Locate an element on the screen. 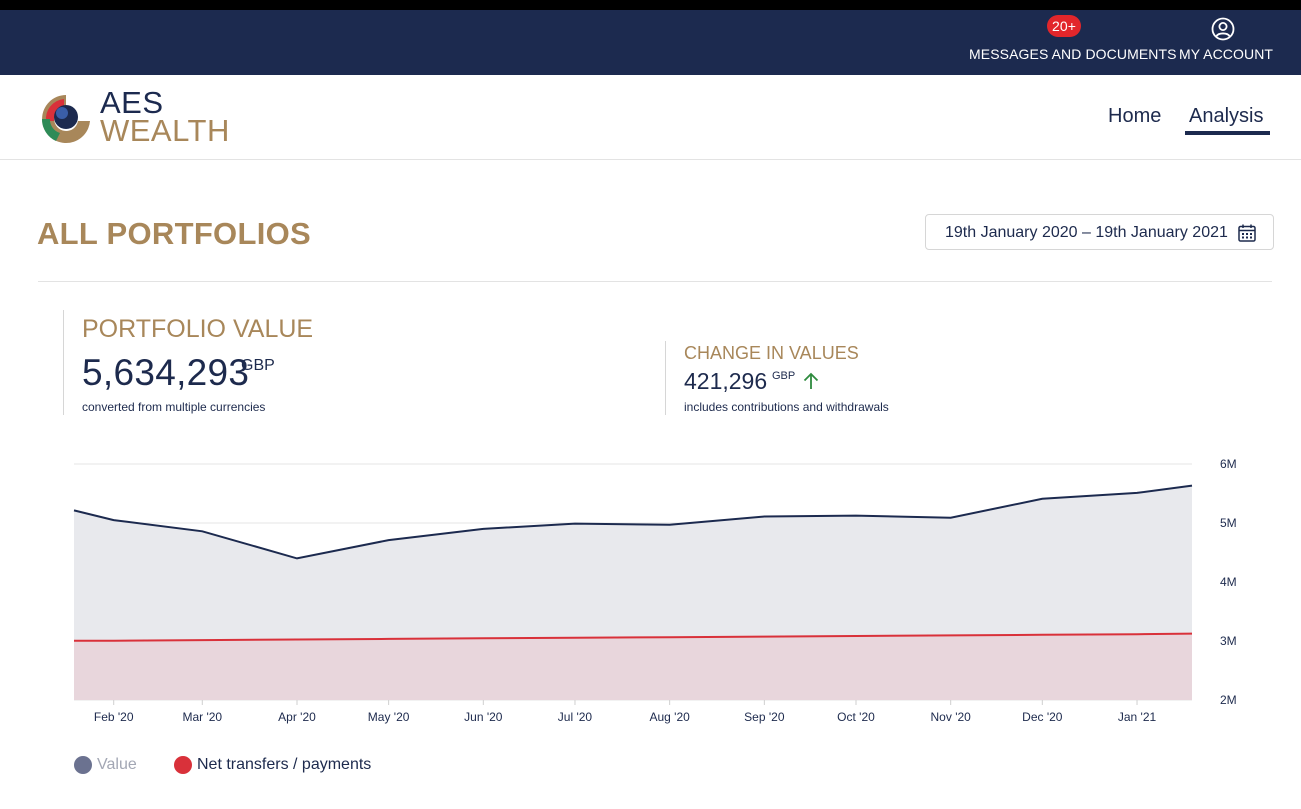  x-tick-label: Jul '20 is located at coordinates (575, 717).